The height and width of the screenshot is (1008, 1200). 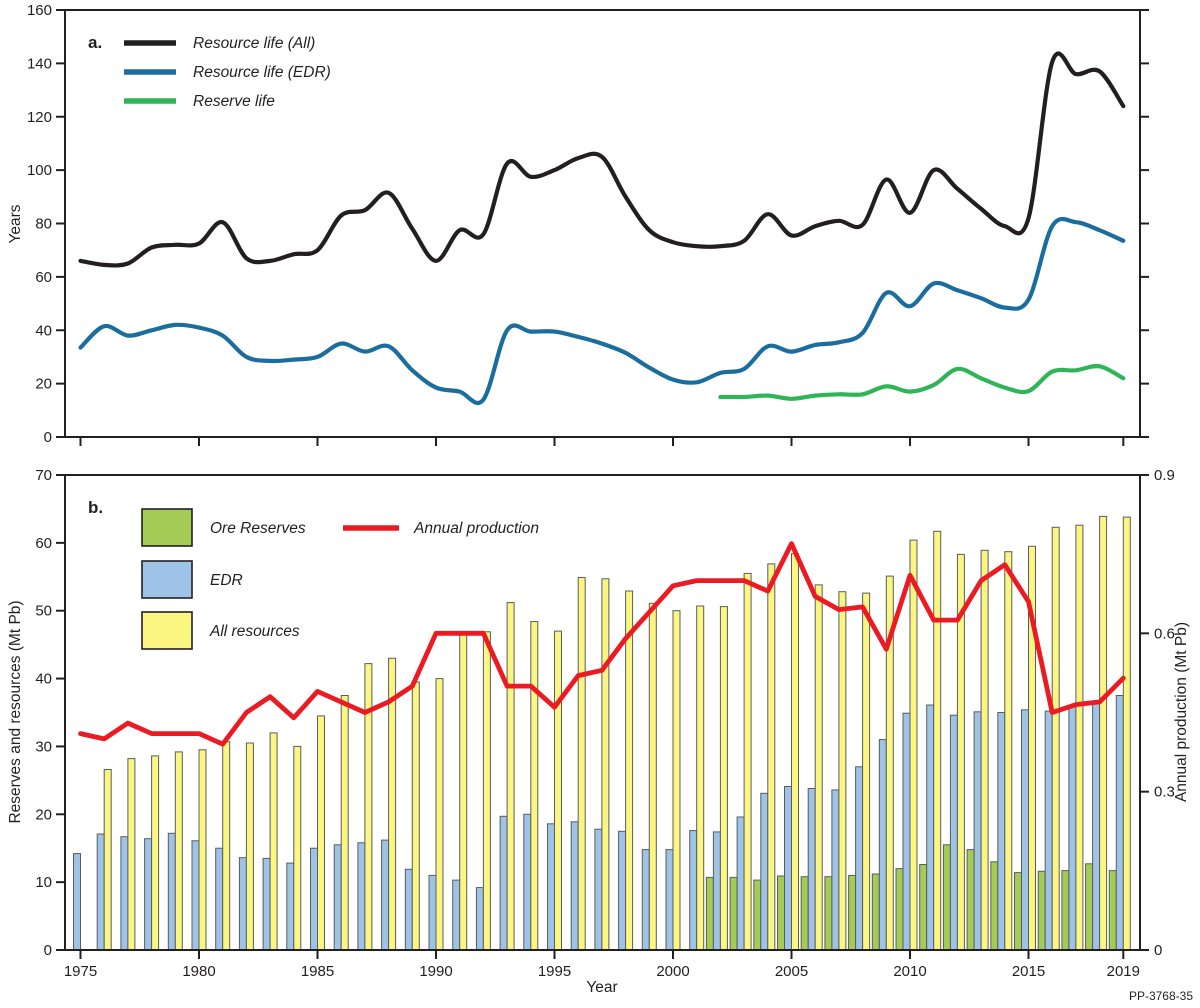 What do you see at coordinates (1158, 950) in the screenshot?
I see `y-tick-label-right: 0` at bounding box center [1158, 950].